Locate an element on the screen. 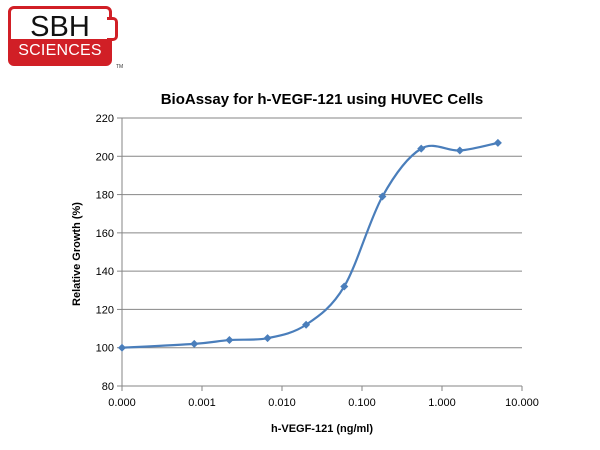 This screenshot has width=600, height=450. y-axis-label: Relative Growth (%) is located at coordinates (77, 254).